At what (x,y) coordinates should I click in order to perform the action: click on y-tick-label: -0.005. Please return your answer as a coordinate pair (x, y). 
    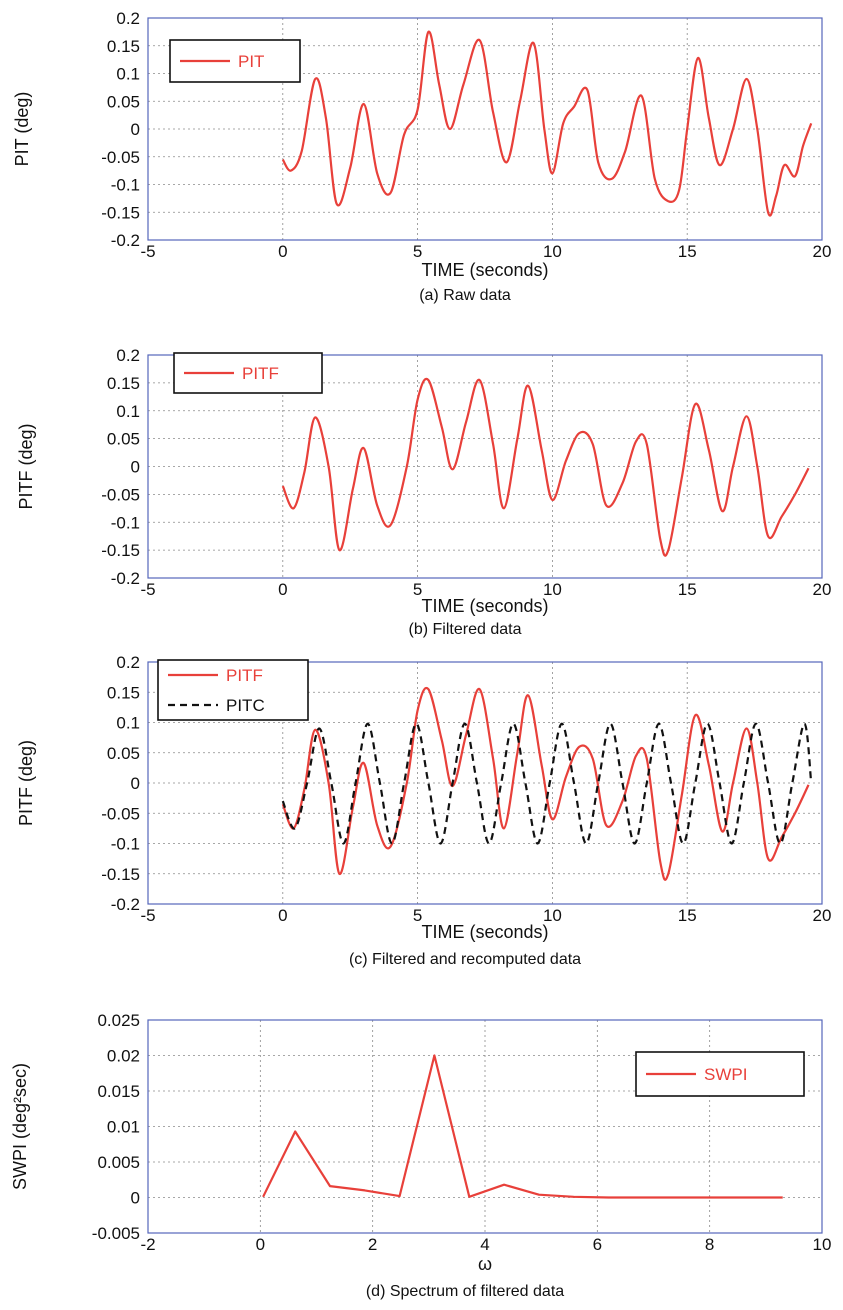
    Looking at the image, I should click on (116, 1233).